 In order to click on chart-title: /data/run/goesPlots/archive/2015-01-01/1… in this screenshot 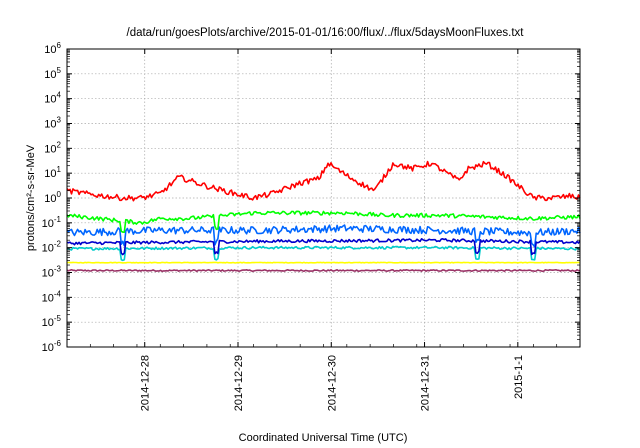, I will do `click(326, 33)`.